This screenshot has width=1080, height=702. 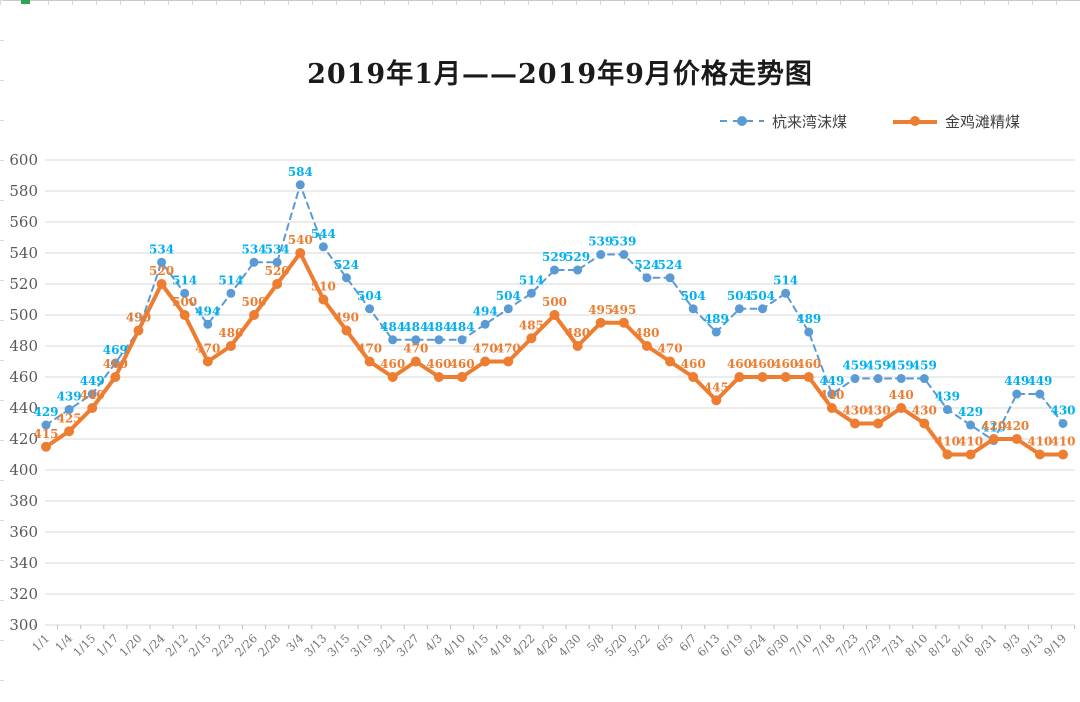 What do you see at coordinates (616, 645) in the screenshot?
I see `x-axis-tick-label: 5/20` at bounding box center [616, 645].